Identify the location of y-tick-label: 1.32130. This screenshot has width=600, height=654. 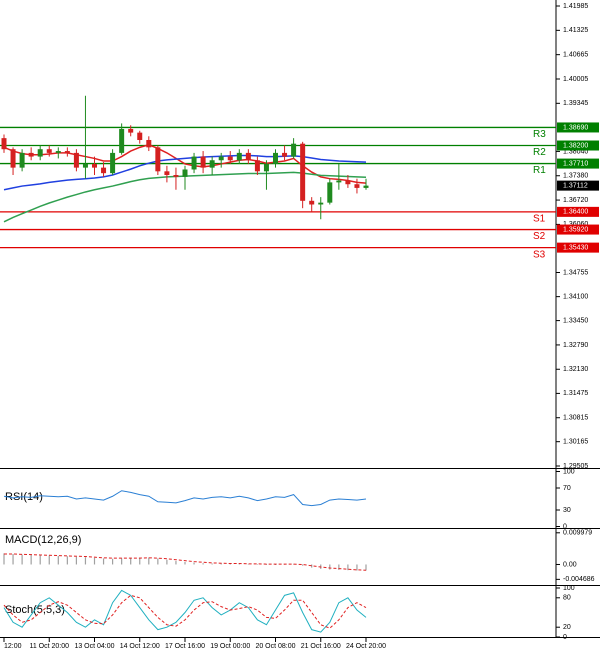
(575, 369).